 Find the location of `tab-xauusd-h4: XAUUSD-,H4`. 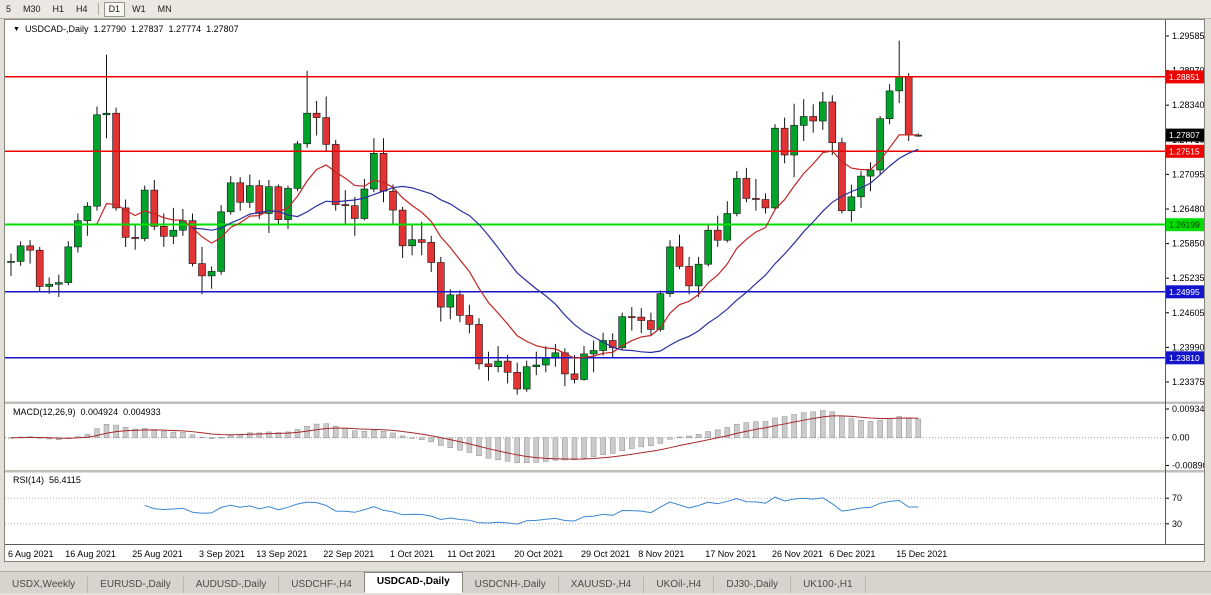

tab-xauusd-h4: XAUUSD-,H4 is located at coordinates (602, 585).